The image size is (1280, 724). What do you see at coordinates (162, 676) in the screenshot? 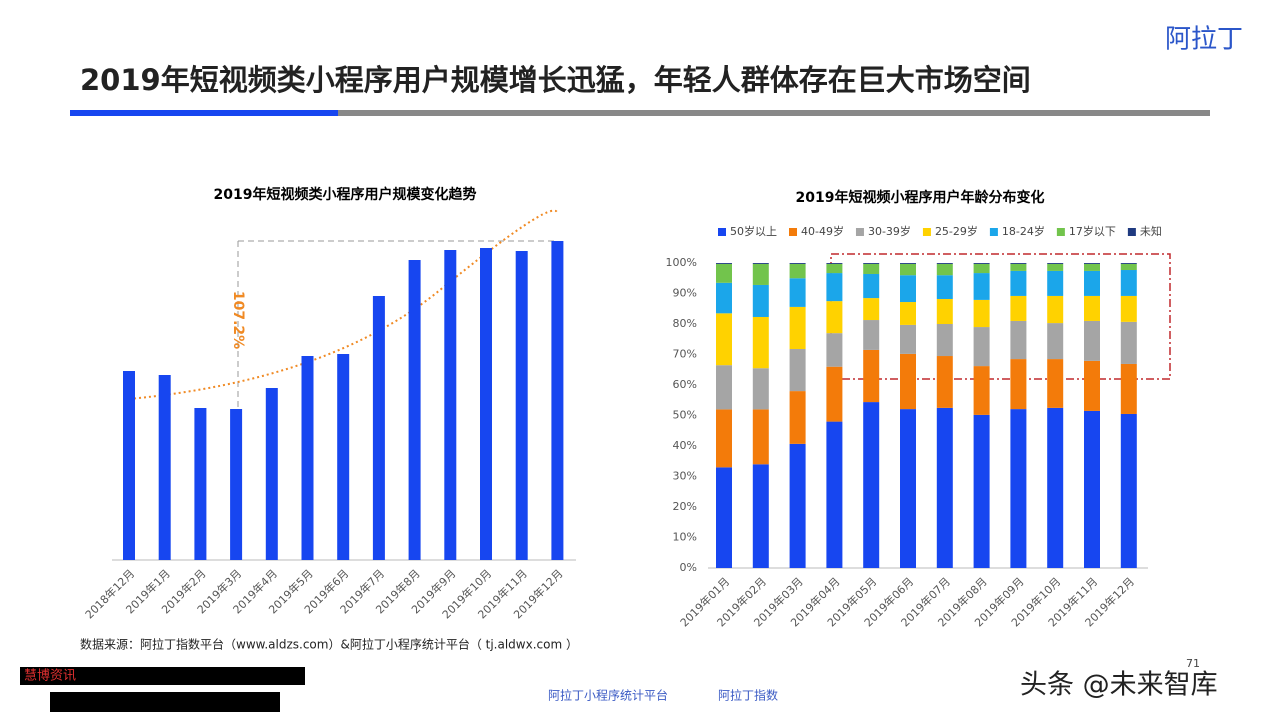
I see `redaction` at bounding box center [162, 676].